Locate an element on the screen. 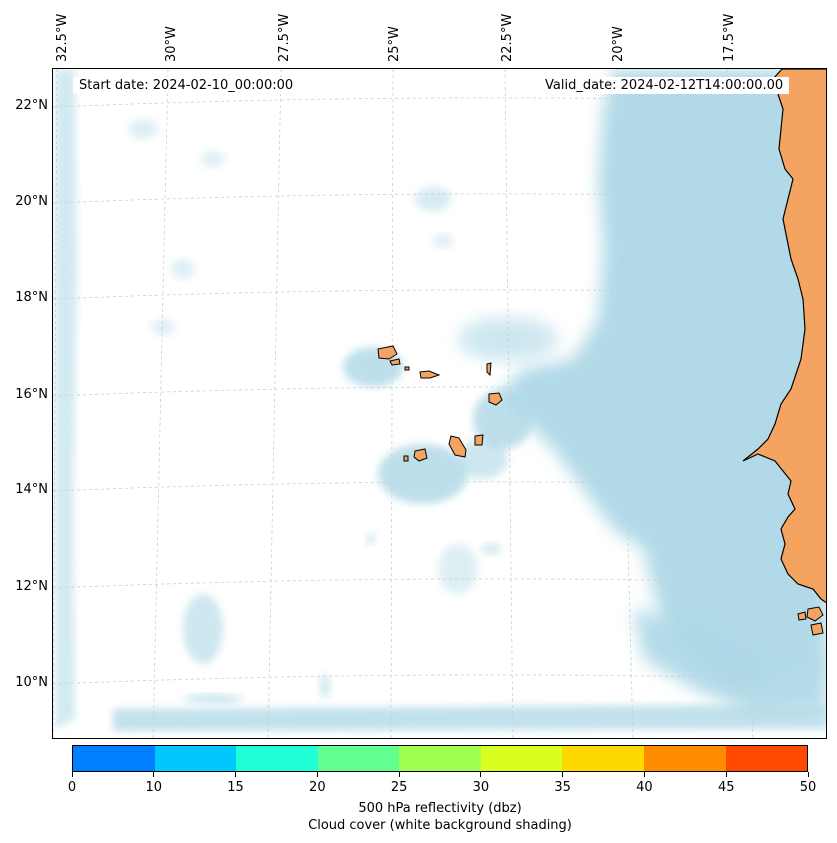 The width and height of the screenshot is (837, 843). lon-label: 22.5°W is located at coordinates (507, 37).